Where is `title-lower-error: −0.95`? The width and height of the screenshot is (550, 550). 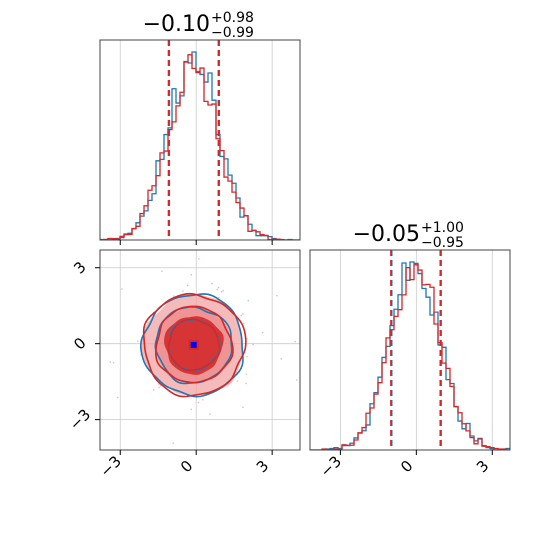 title-lower-error: −0.95 is located at coordinates (442, 243).